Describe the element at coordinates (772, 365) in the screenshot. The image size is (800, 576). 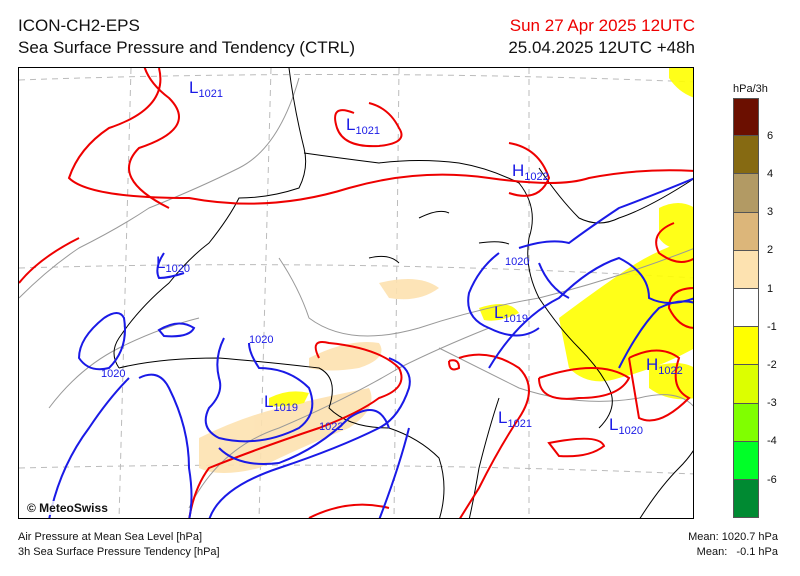
I see `colorbar-tick: -2` at that location.